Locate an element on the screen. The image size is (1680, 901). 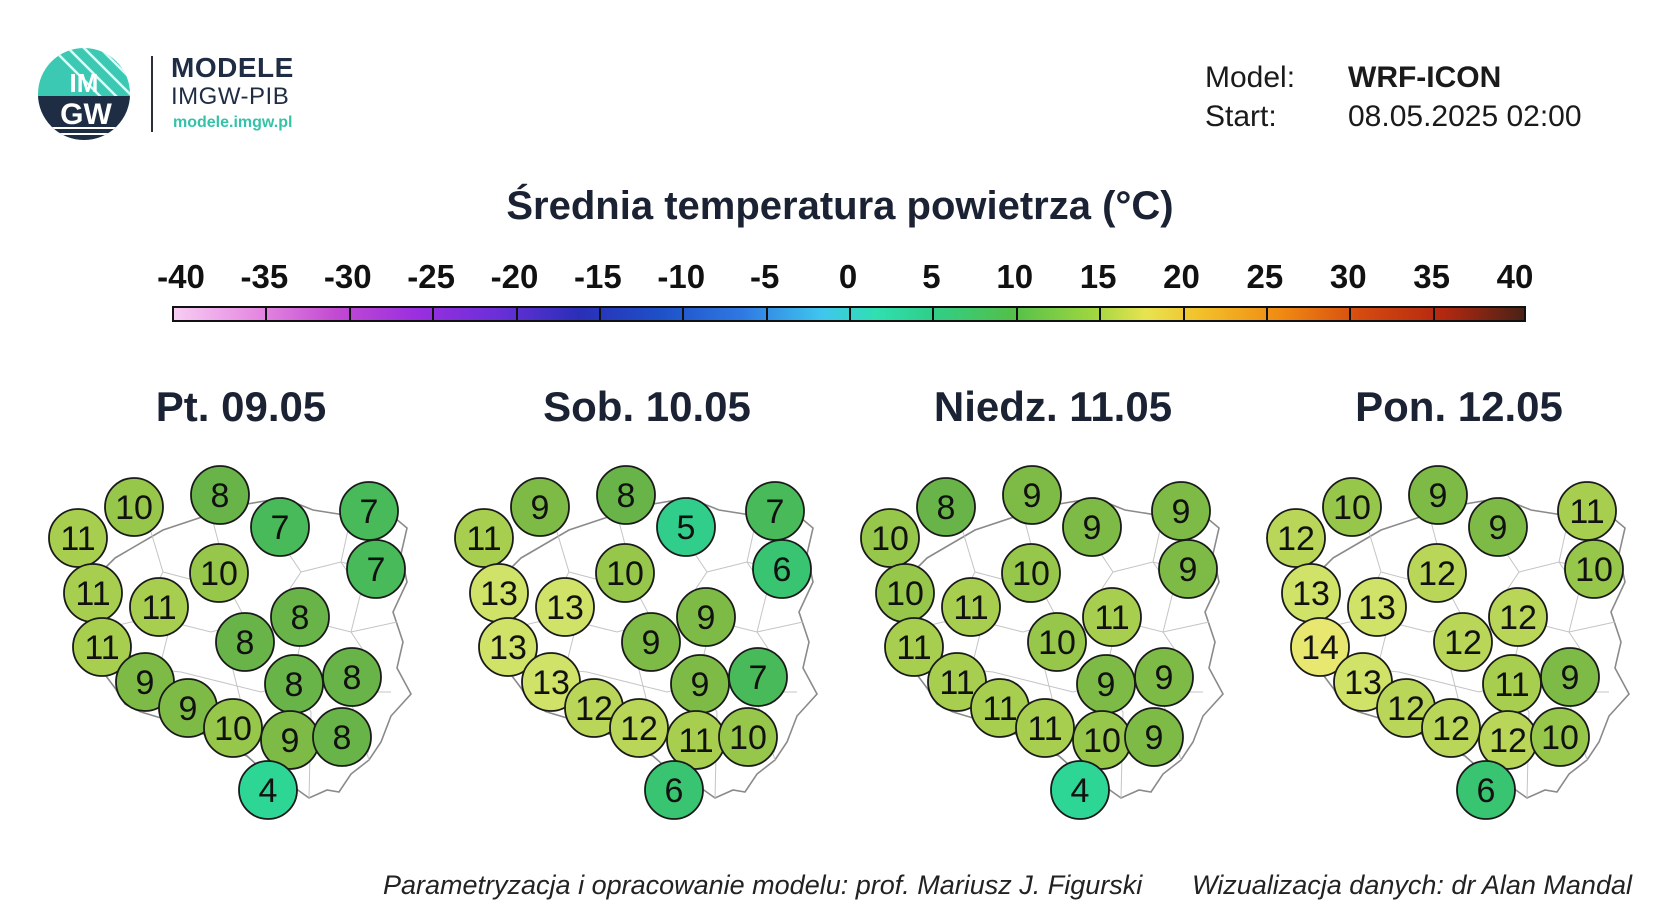
temperature-value: 14 is located at coordinates (1320, 648).